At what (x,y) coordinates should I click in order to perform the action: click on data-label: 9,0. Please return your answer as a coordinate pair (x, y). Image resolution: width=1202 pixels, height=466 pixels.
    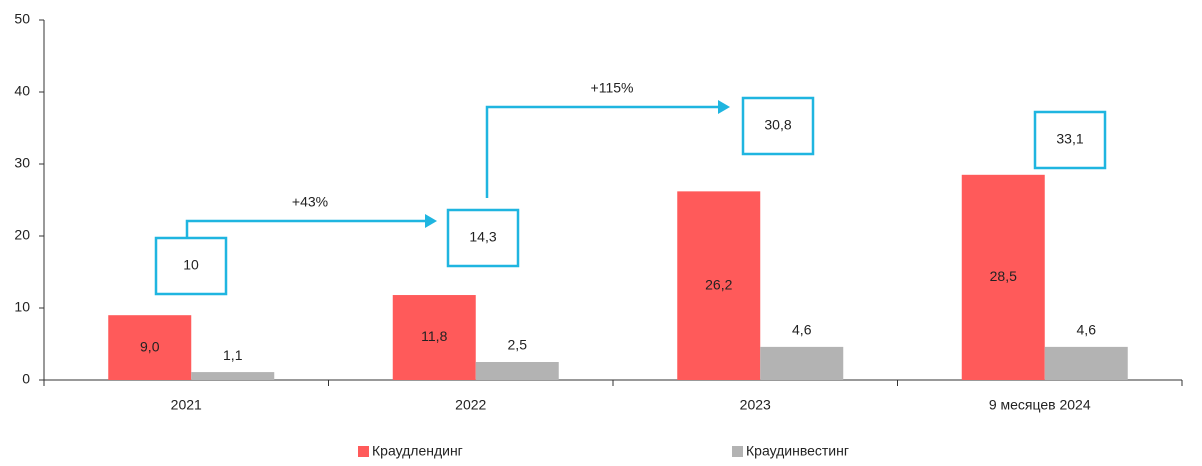
    Looking at the image, I should click on (150, 346).